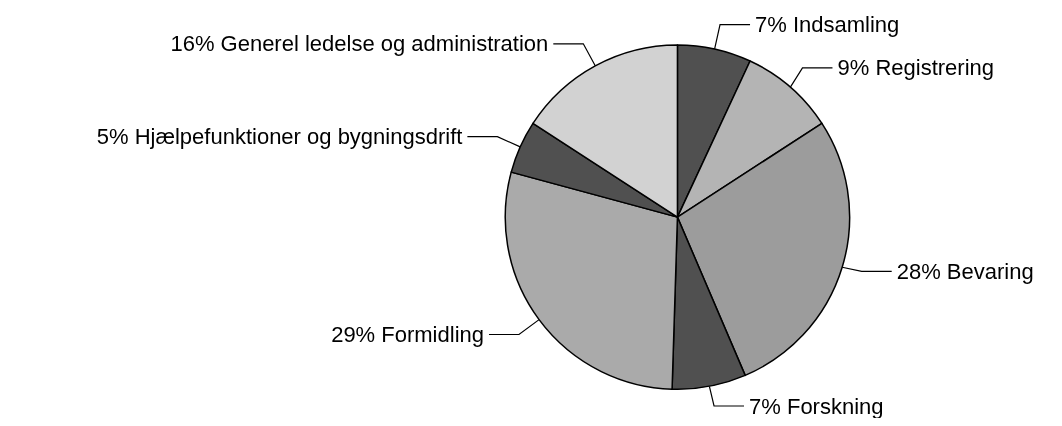 The height and width of the screenshot is (426, 1062). I want to click on slice-label: 9% Registrering, so click(915, 68).